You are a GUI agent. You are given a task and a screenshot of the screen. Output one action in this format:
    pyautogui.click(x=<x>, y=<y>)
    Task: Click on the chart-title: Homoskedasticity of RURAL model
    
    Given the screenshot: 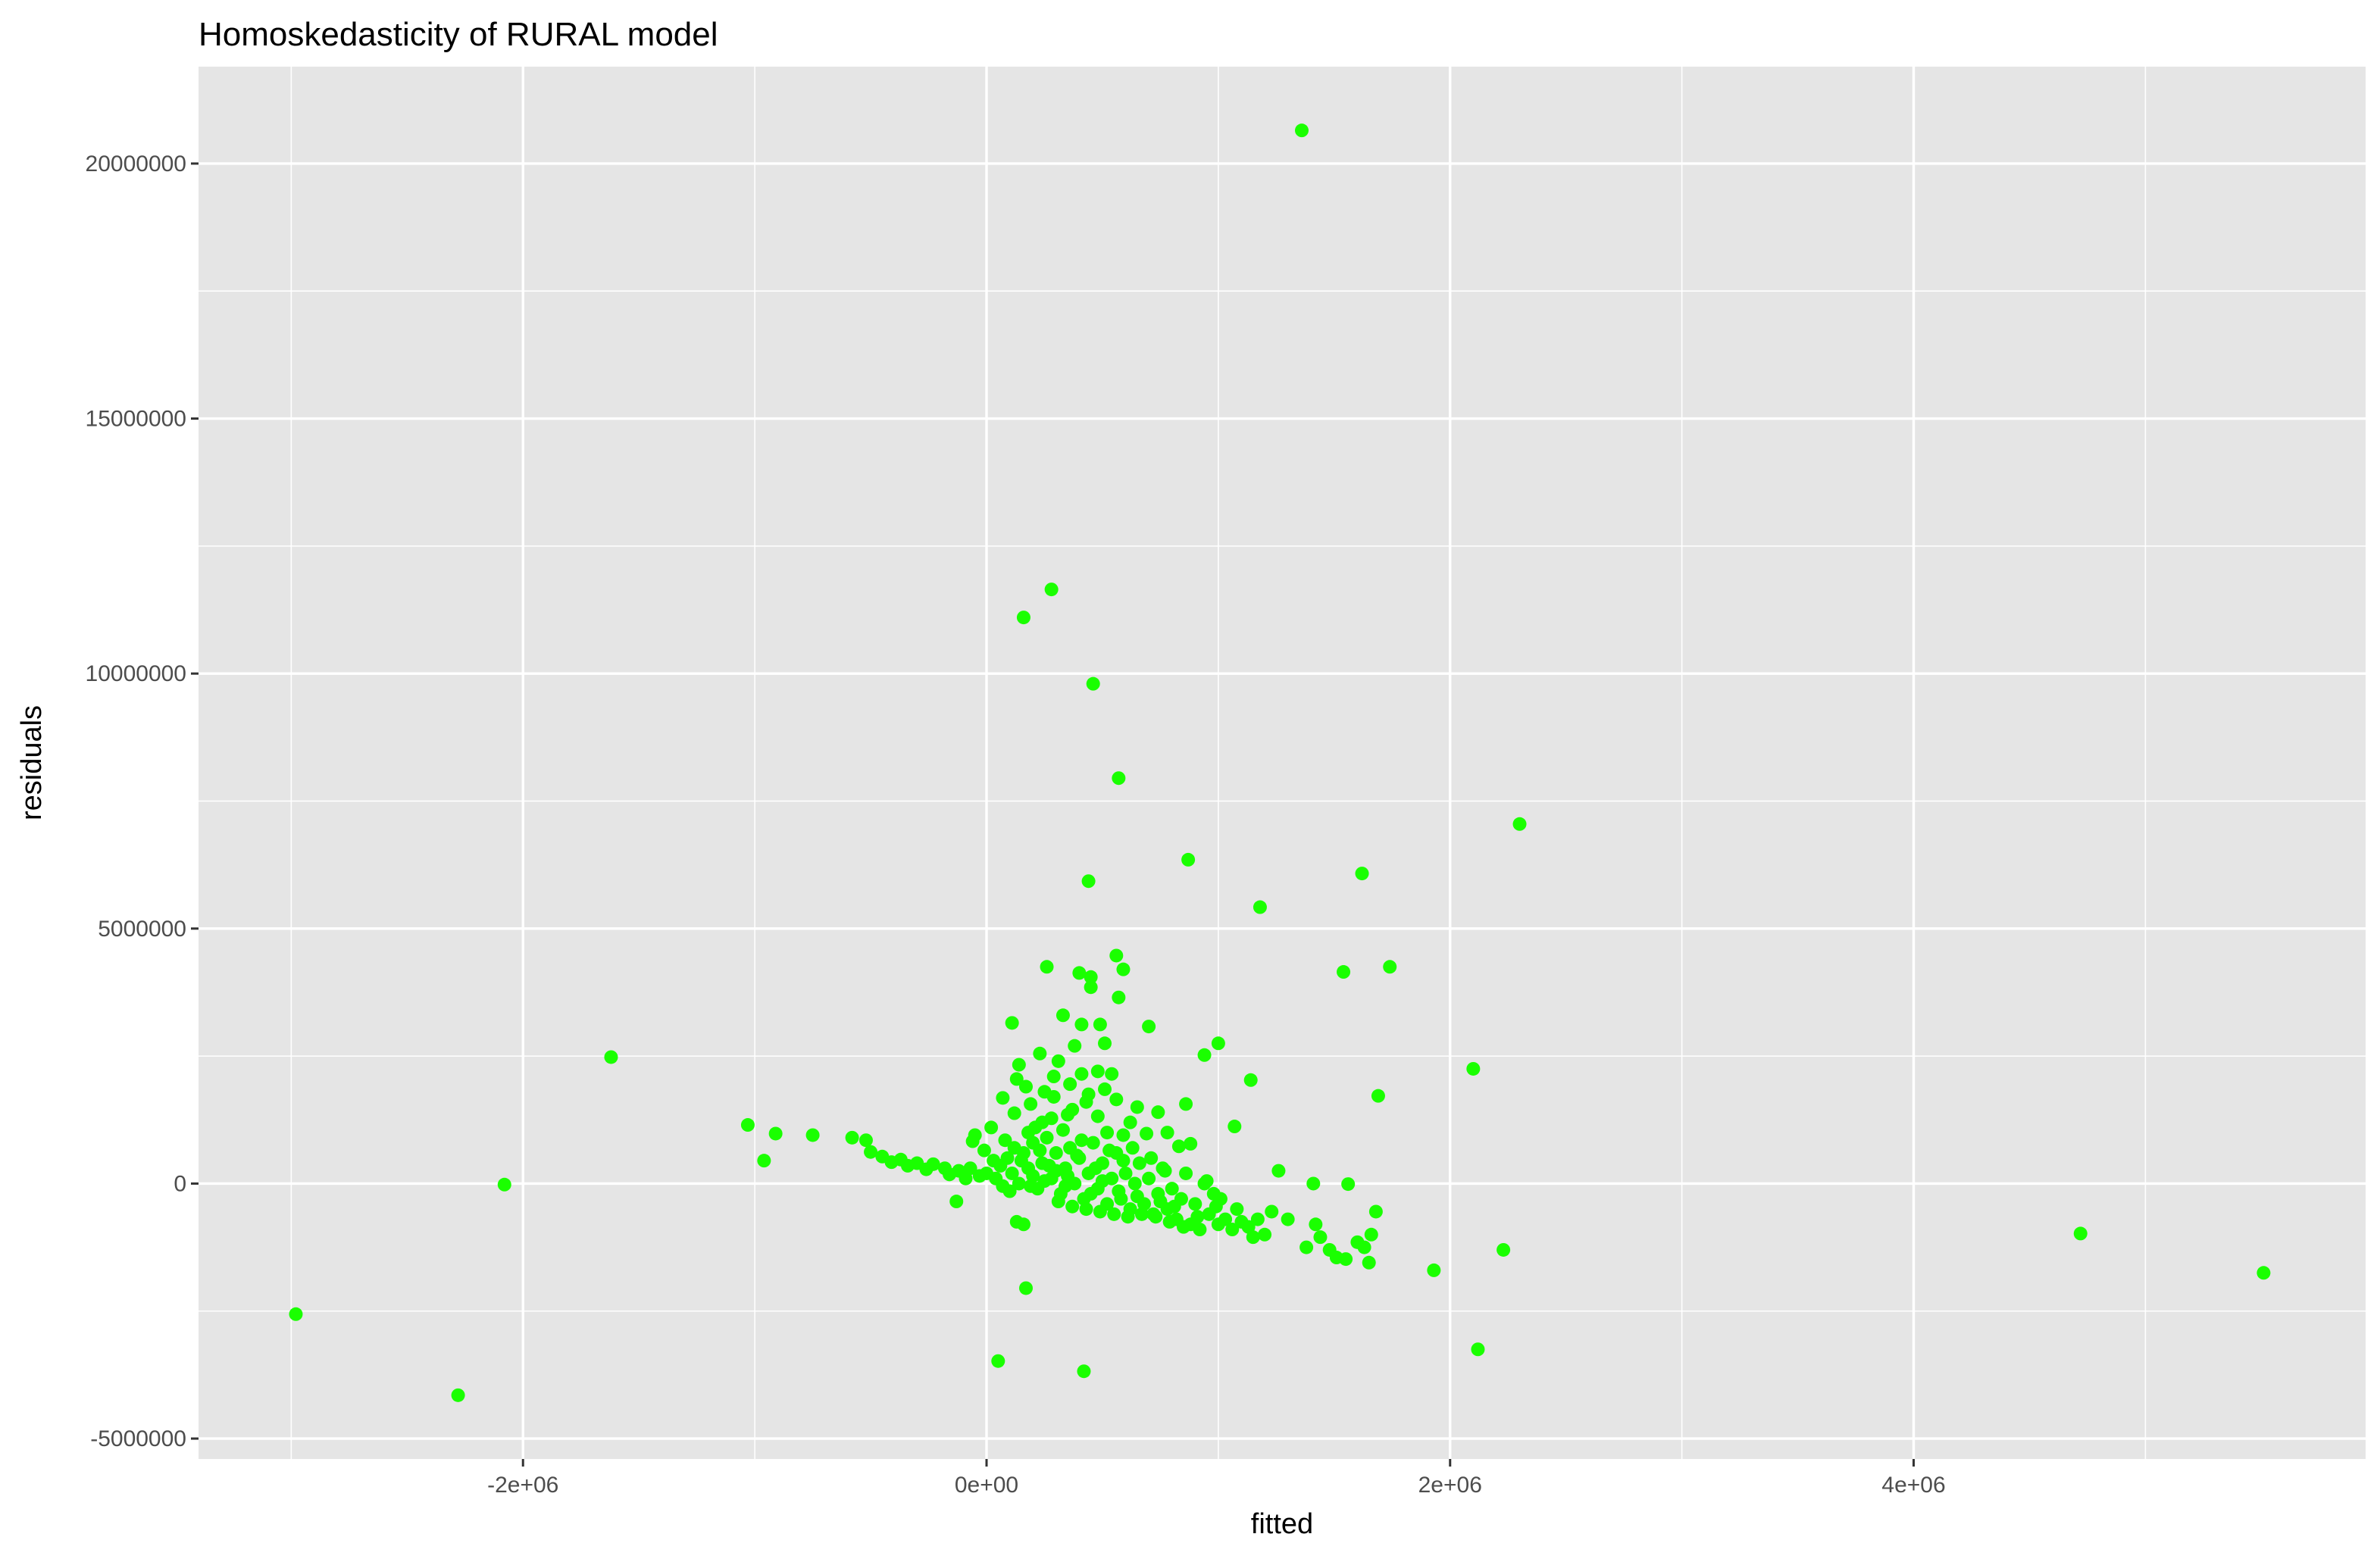 What is the action you would take?
    pyautogui.click(x=459, y=34)
    